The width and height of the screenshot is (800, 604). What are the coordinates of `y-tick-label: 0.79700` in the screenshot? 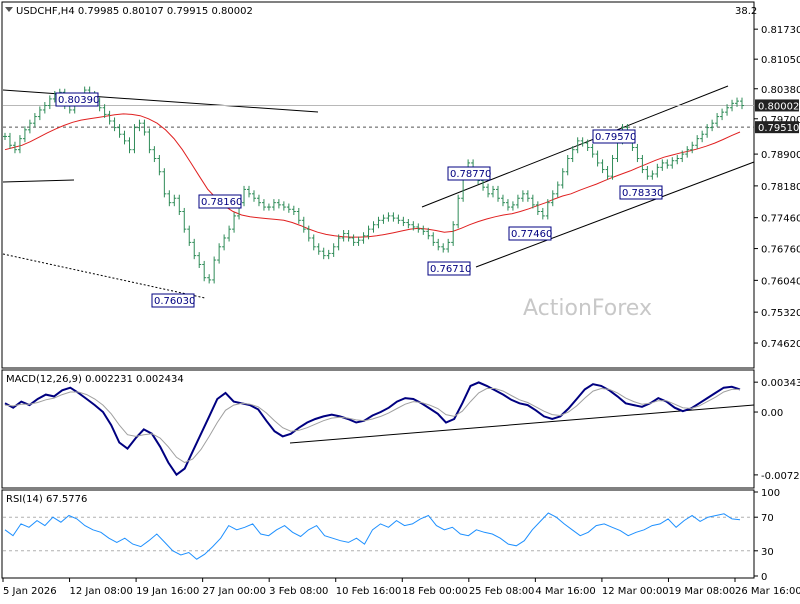 It's located at (780, 120).